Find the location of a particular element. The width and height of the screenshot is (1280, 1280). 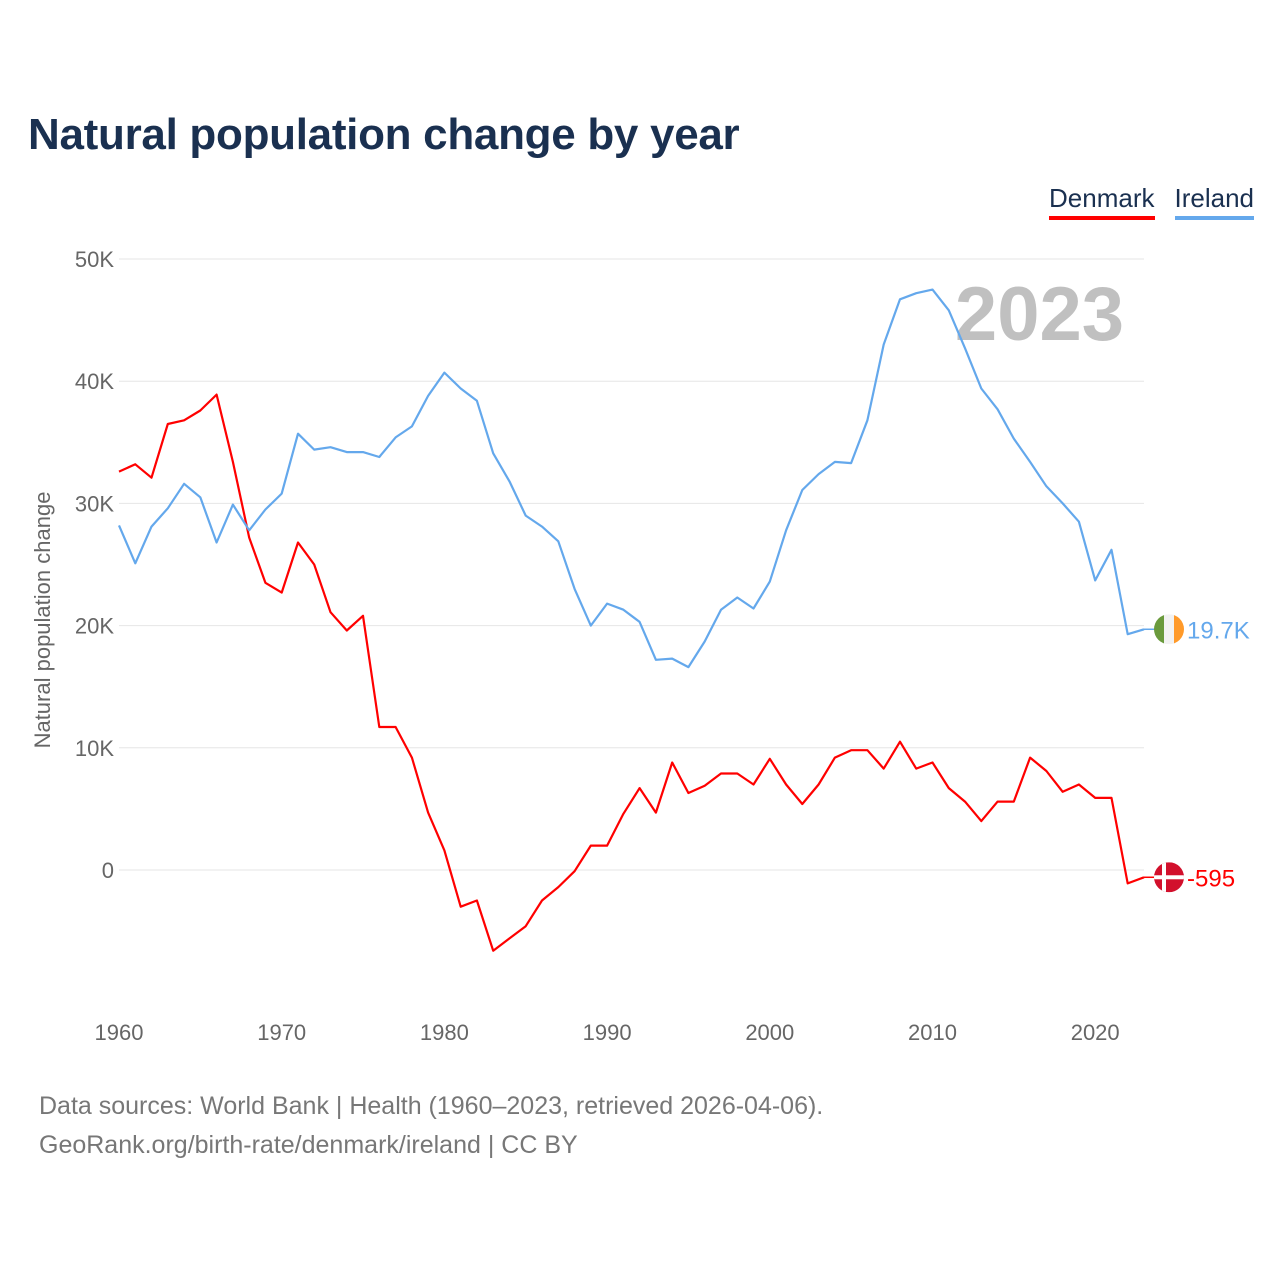

ireland-flag-icon is located at coordinates (1169, 629).